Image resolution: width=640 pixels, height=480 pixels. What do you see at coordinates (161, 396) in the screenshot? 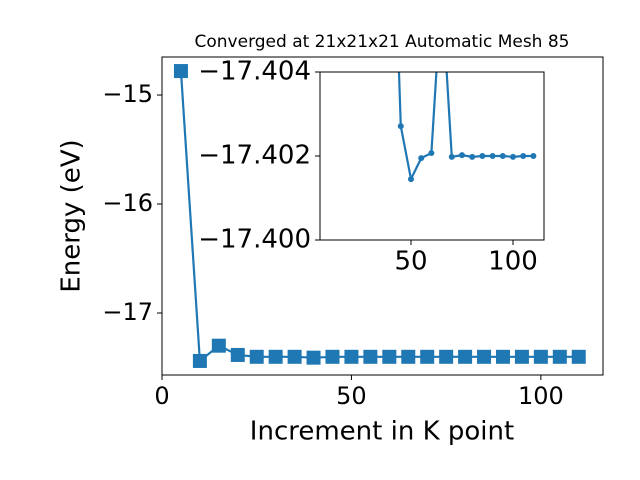
I see `x-tick-label: 0` at bounding box center [161, 396].